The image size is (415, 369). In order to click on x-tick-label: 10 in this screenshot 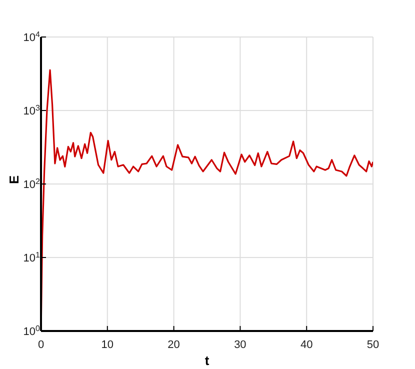, I will do `click(107, 344)`.